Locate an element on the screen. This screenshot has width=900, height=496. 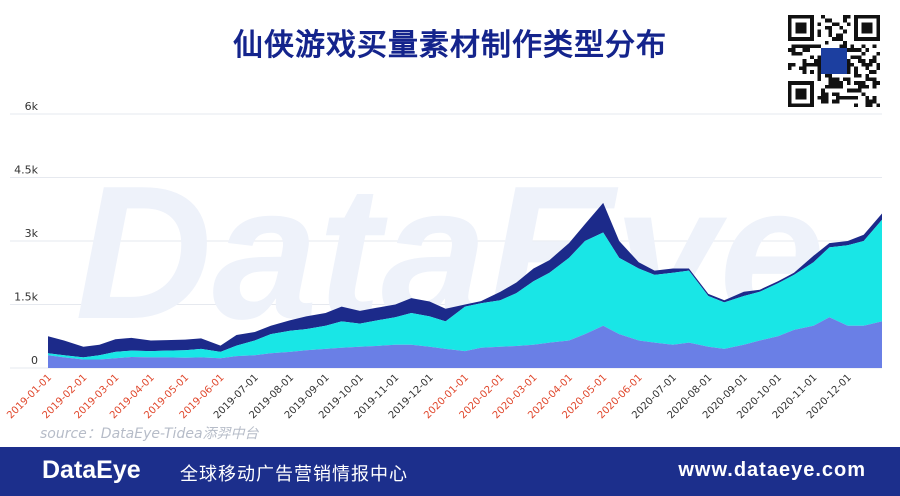
y-tick-label: 4.5k is located at coordinates (26, 170).